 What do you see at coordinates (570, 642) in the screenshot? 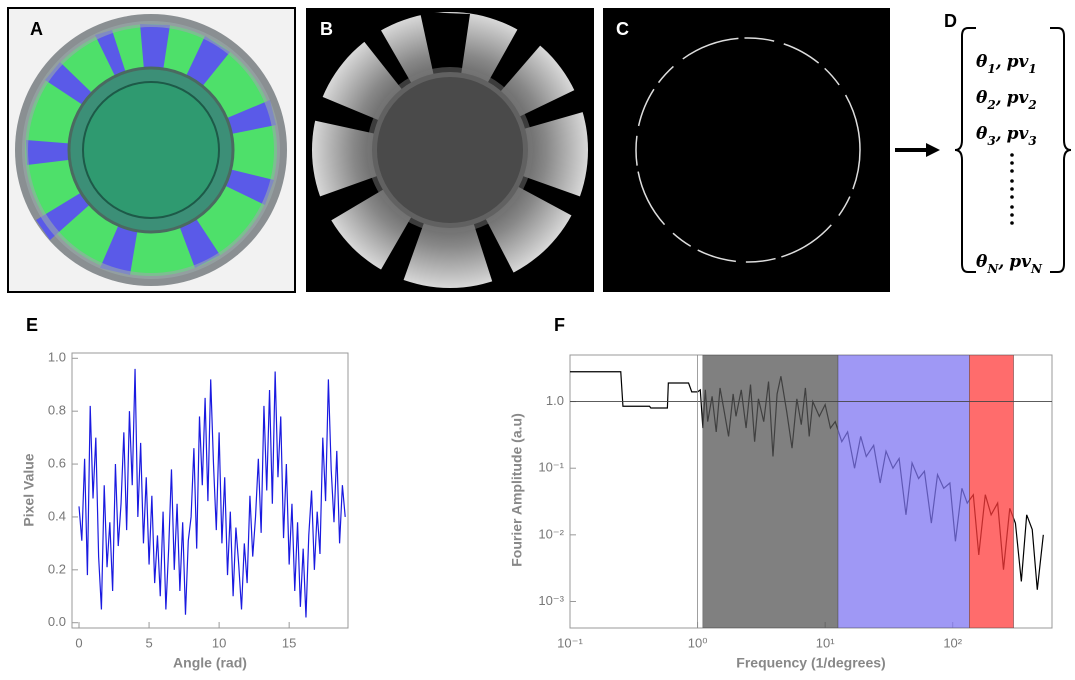
I see `x-tick-label: 10⁻¹` at bounding box center [570, 642].